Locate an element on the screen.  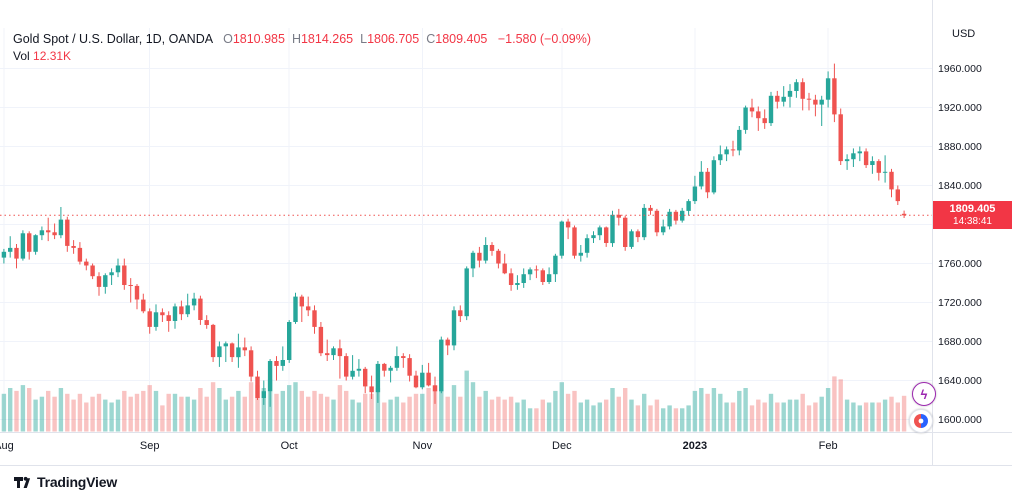
globe-icon is located at coordinates (921, 421).